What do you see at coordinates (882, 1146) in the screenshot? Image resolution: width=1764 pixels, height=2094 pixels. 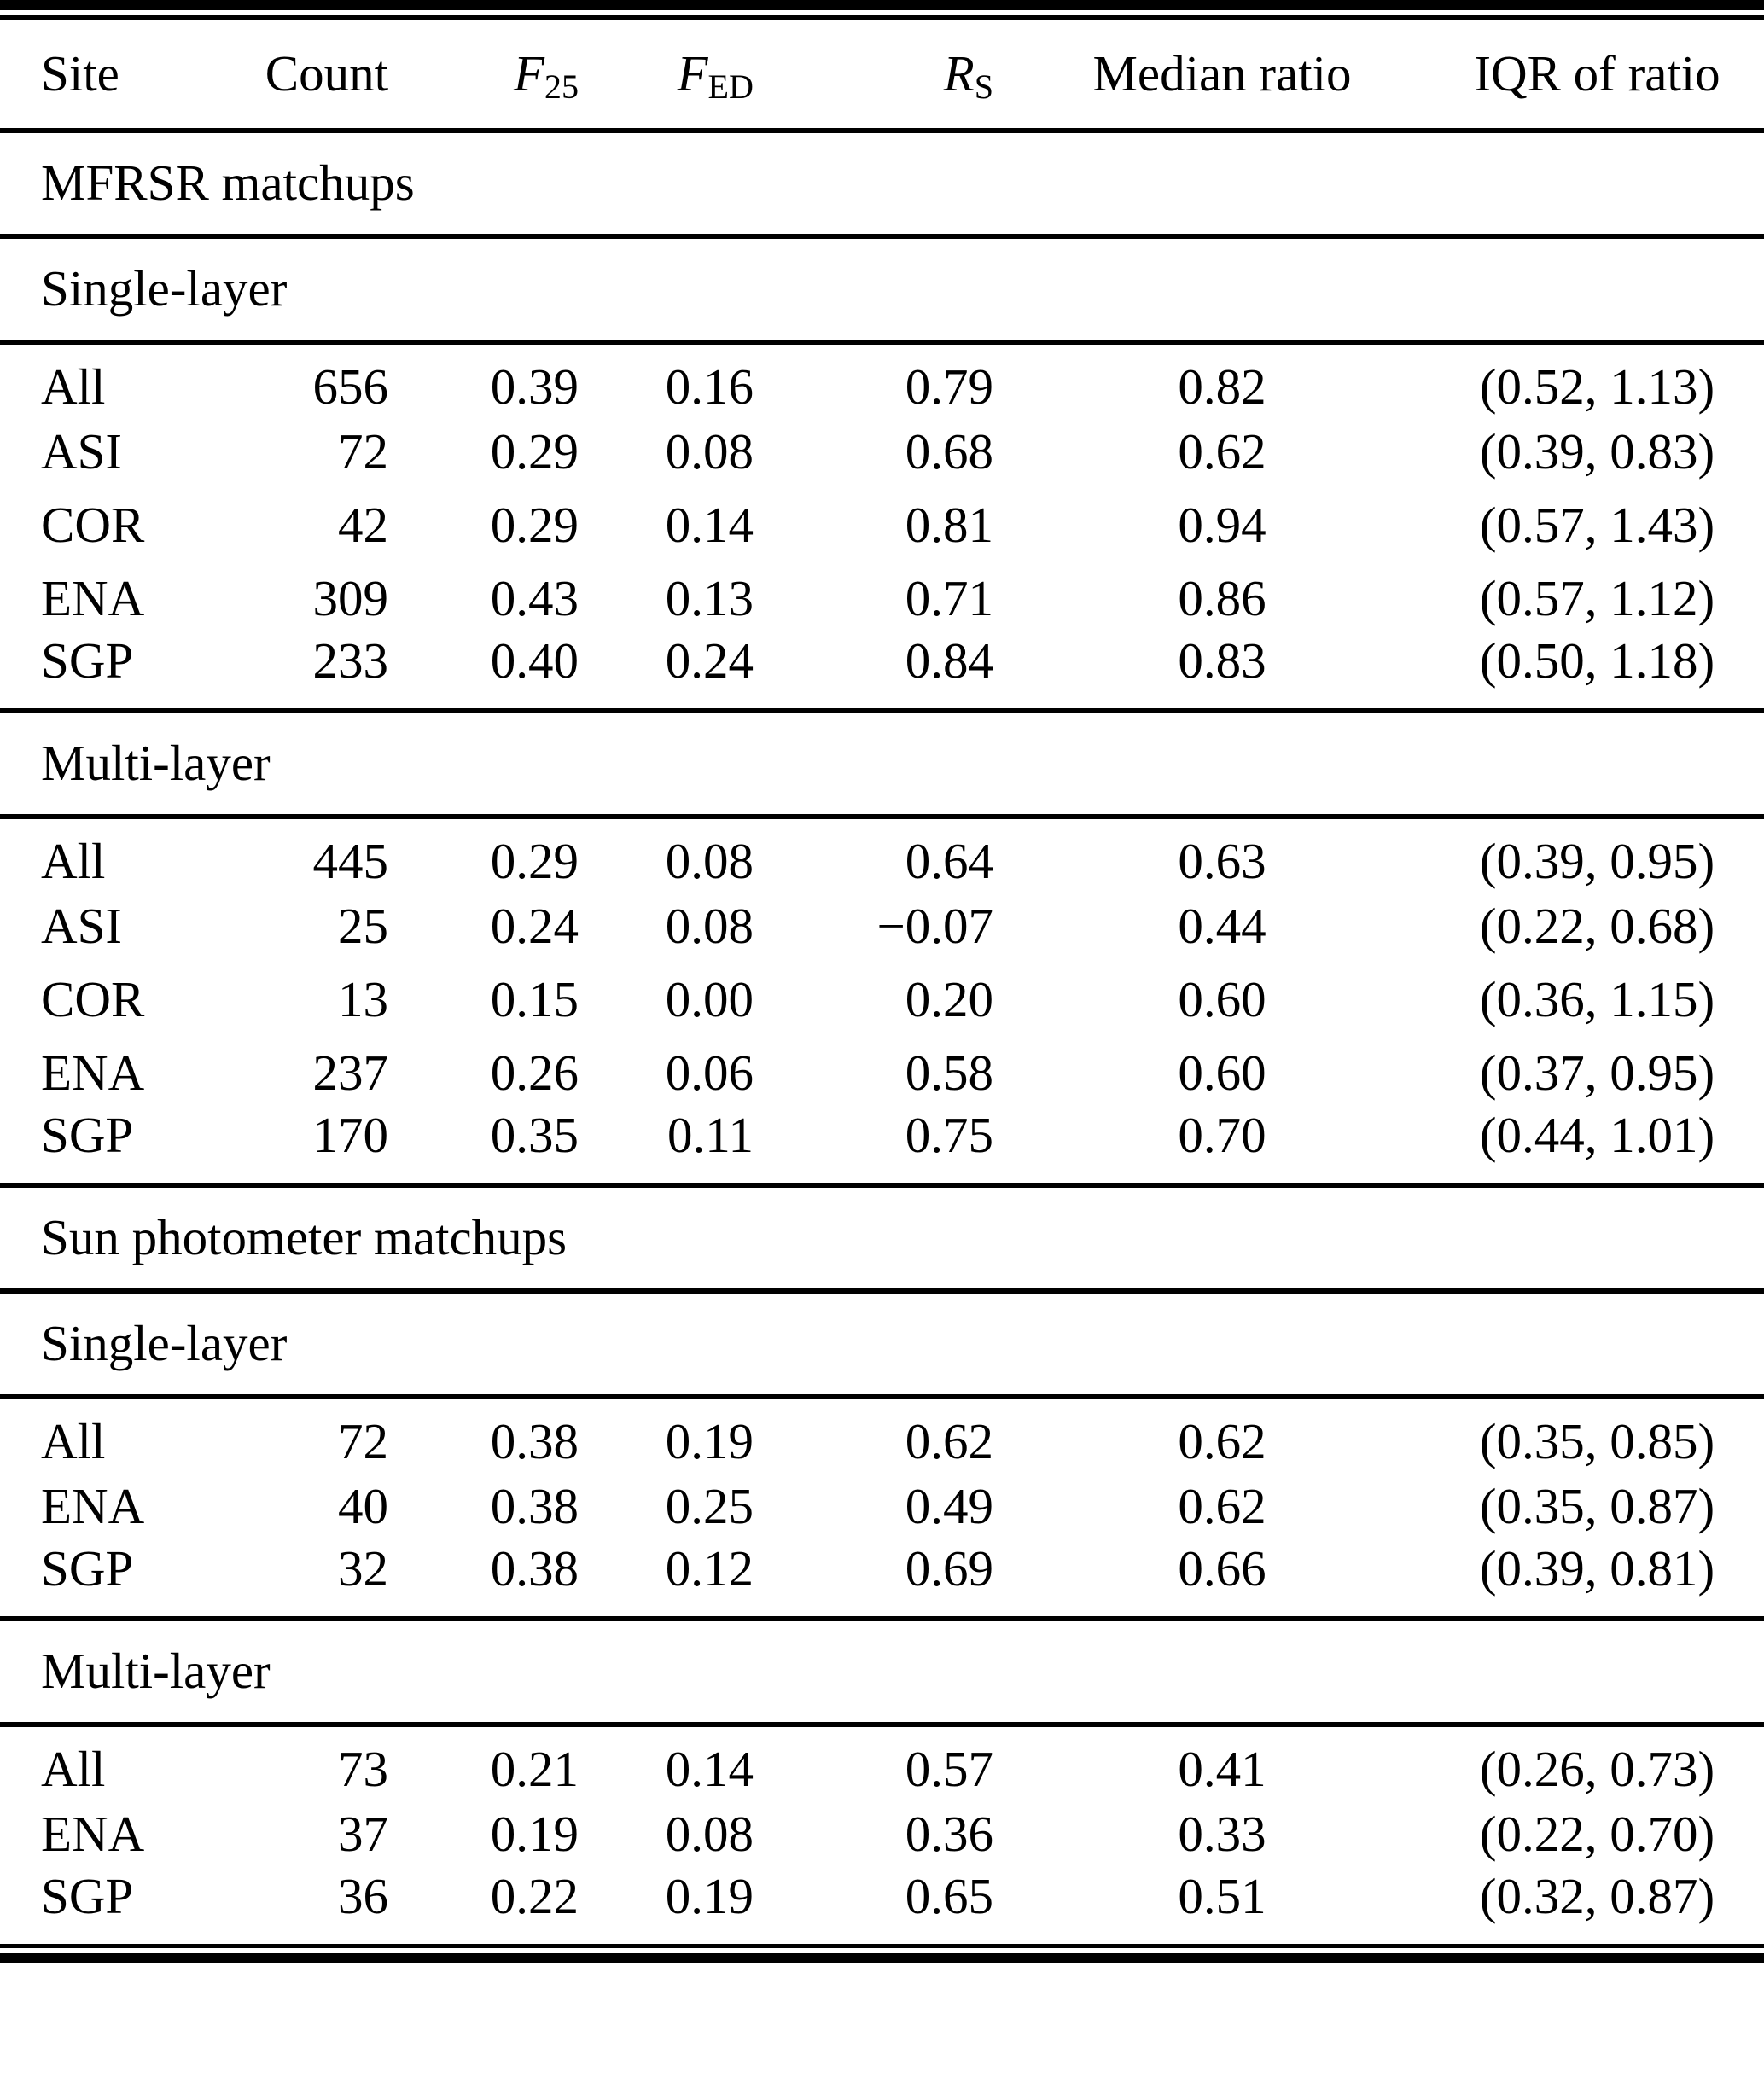 I see `table-row: SGP 170 0.35 0.11 0.75 0.70 (0.44, 1.01)` at bounding box center [882, 1146].